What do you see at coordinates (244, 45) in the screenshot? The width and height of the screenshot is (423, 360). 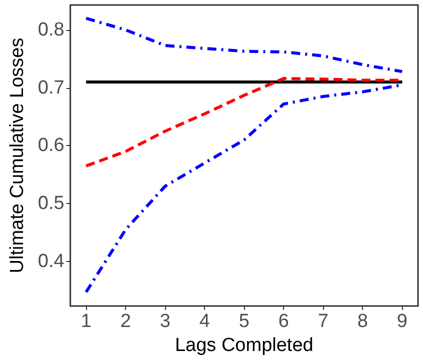 I see `line-series` at bounding box center [244, 45].